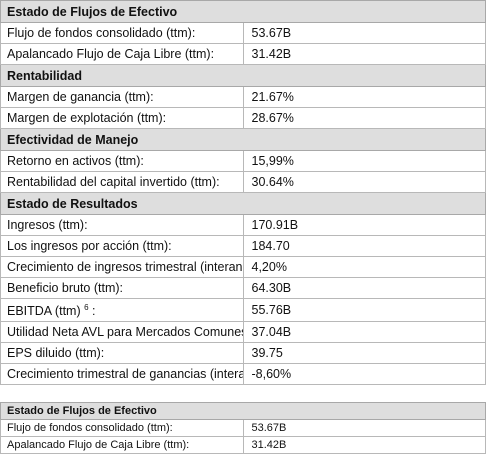 This screenshot has height=462, width=487. What do you see at coordinates (364, 332) in the screenshot?
I see `row-value: 37.04B` at bounding box center [364, 332].